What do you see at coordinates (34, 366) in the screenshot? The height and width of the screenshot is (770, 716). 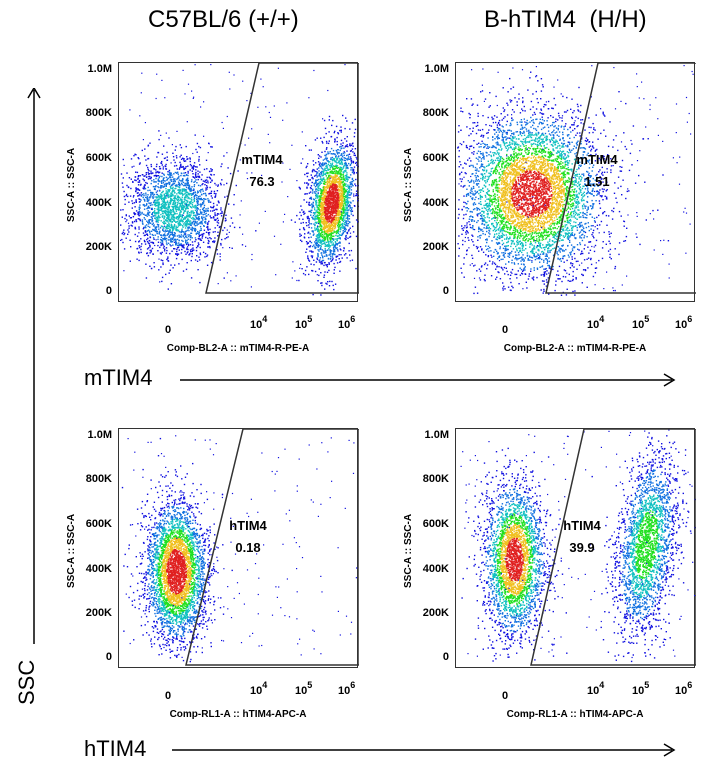 I see `y-axis-arrow` at bounding box center [34, 366].